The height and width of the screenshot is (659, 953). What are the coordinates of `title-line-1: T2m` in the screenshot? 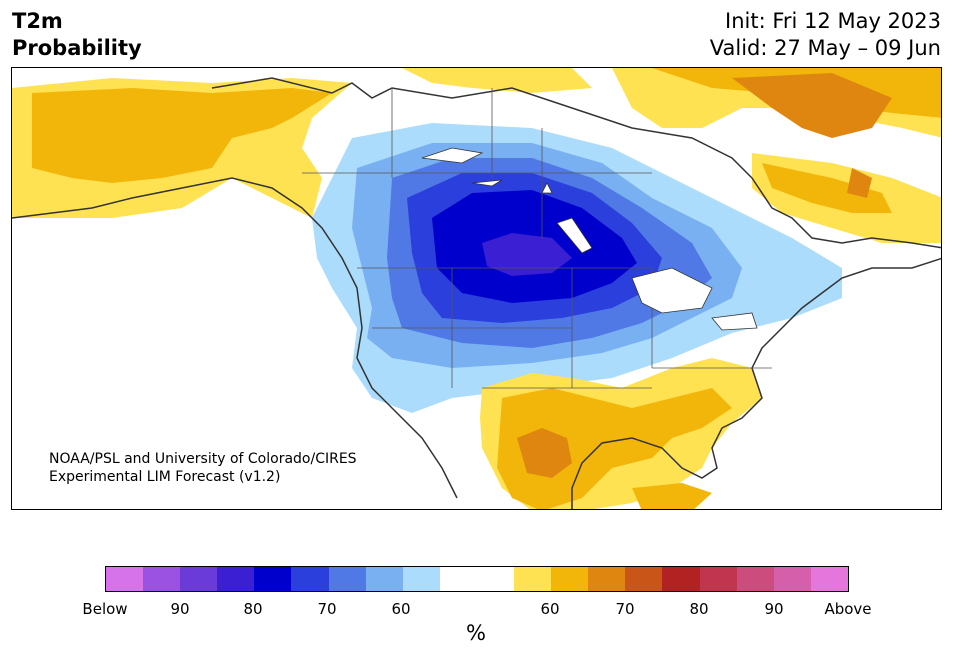 It's located at (37, 21).